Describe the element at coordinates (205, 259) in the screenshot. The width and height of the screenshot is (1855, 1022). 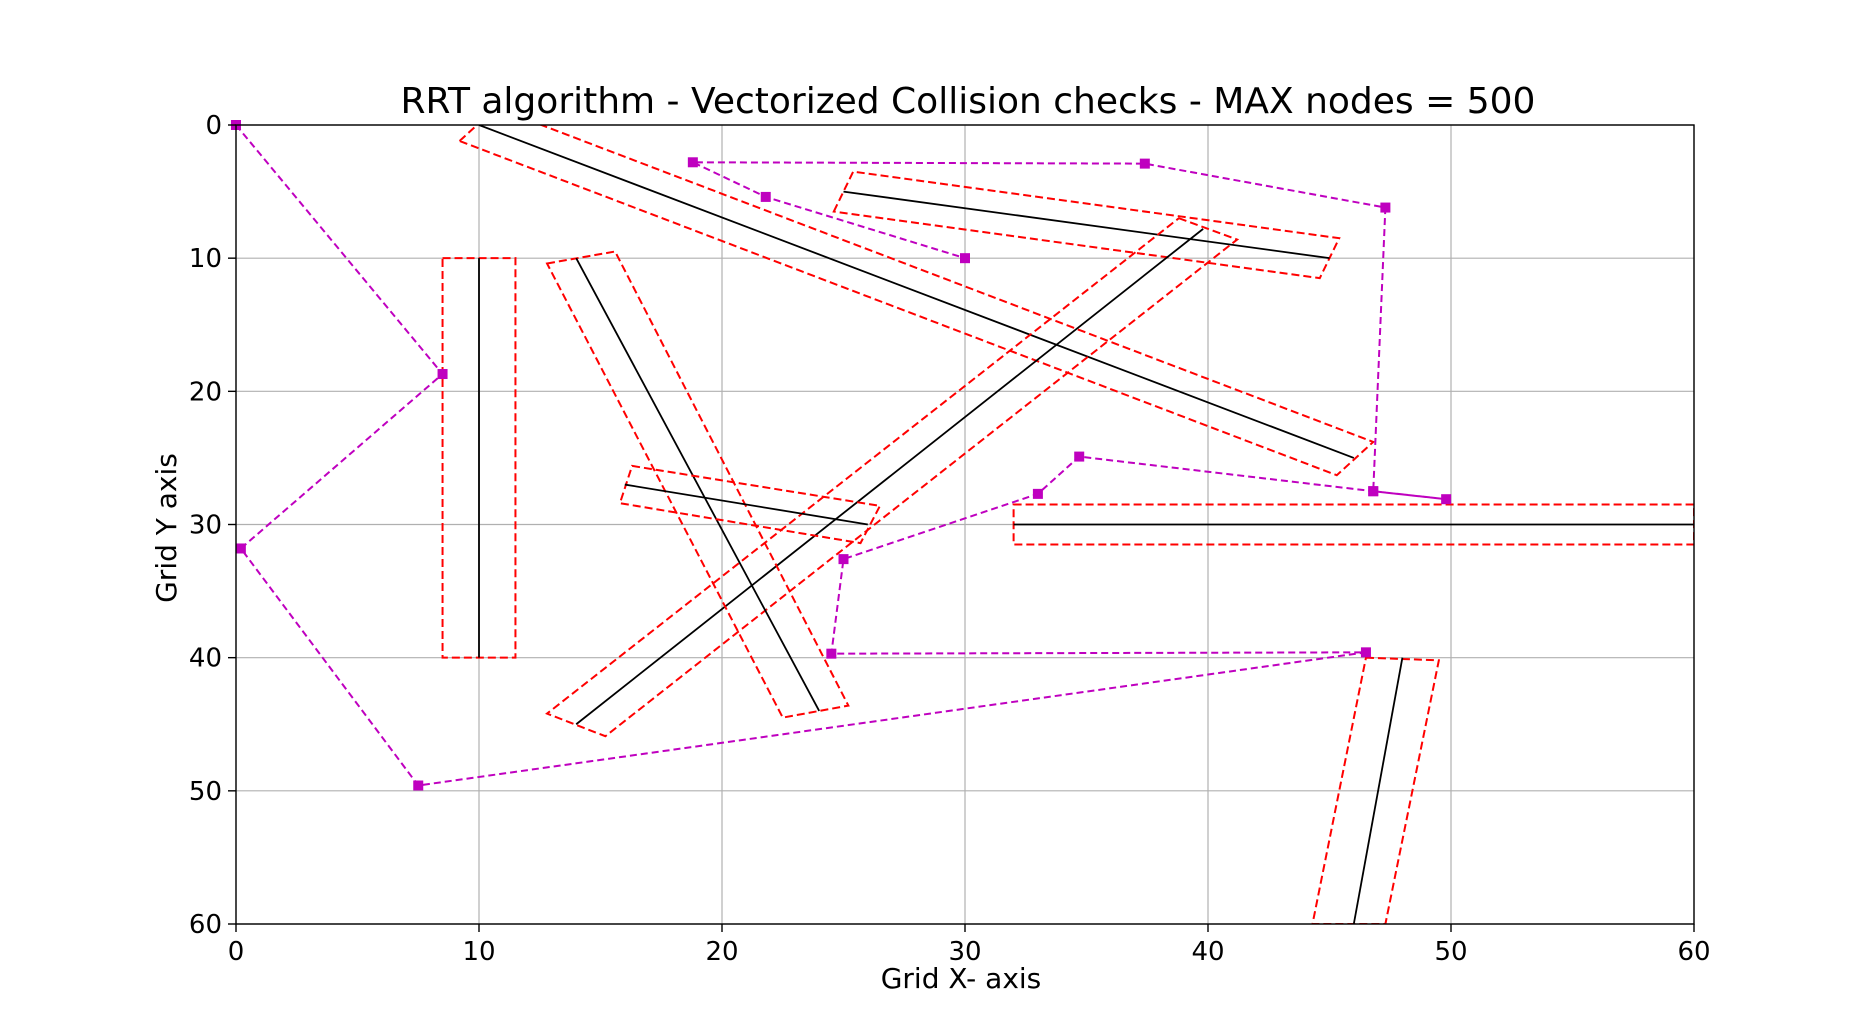
I see `y-tick-label: 10` at that location.